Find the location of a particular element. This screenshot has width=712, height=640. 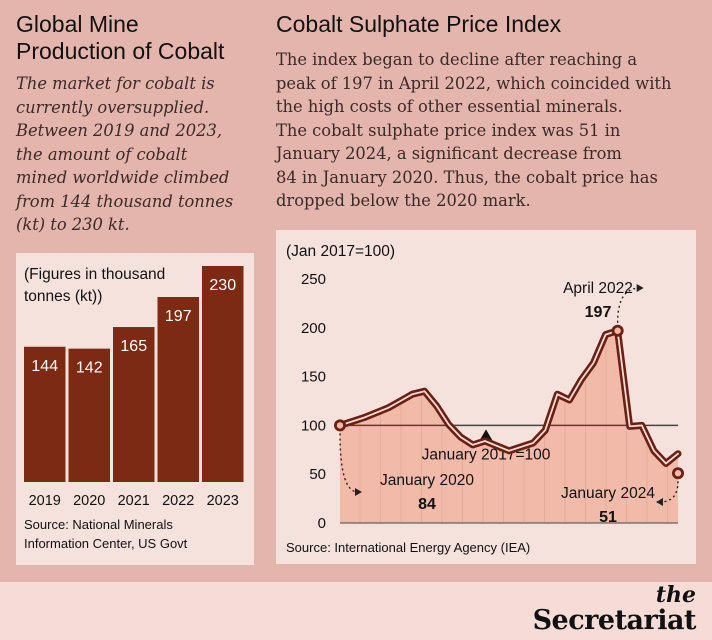

left-title-line: Production of Cobalt is located at coordinates (120, 51).